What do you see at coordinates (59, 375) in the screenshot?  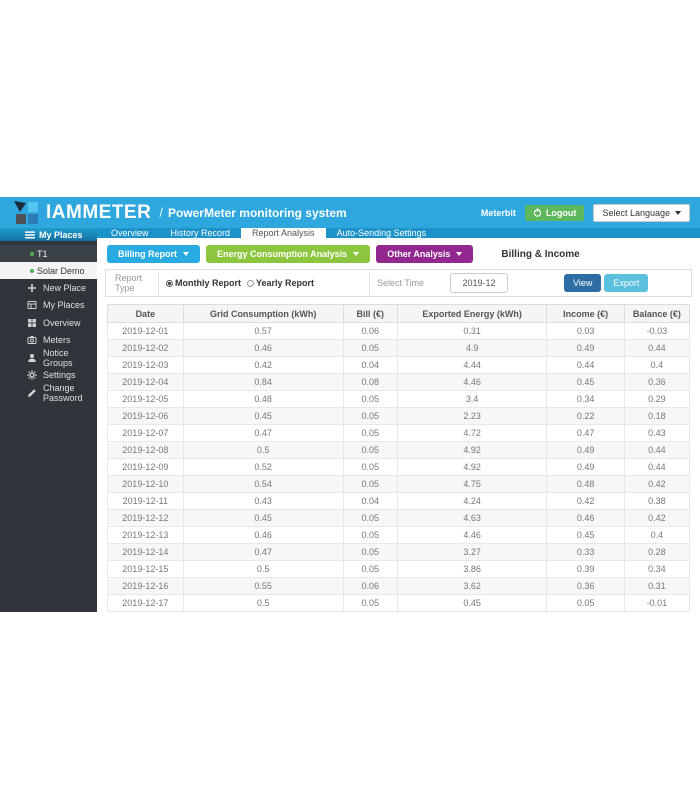 I see `sidebar-item-label: Settings` at bounding box center [59, 375].